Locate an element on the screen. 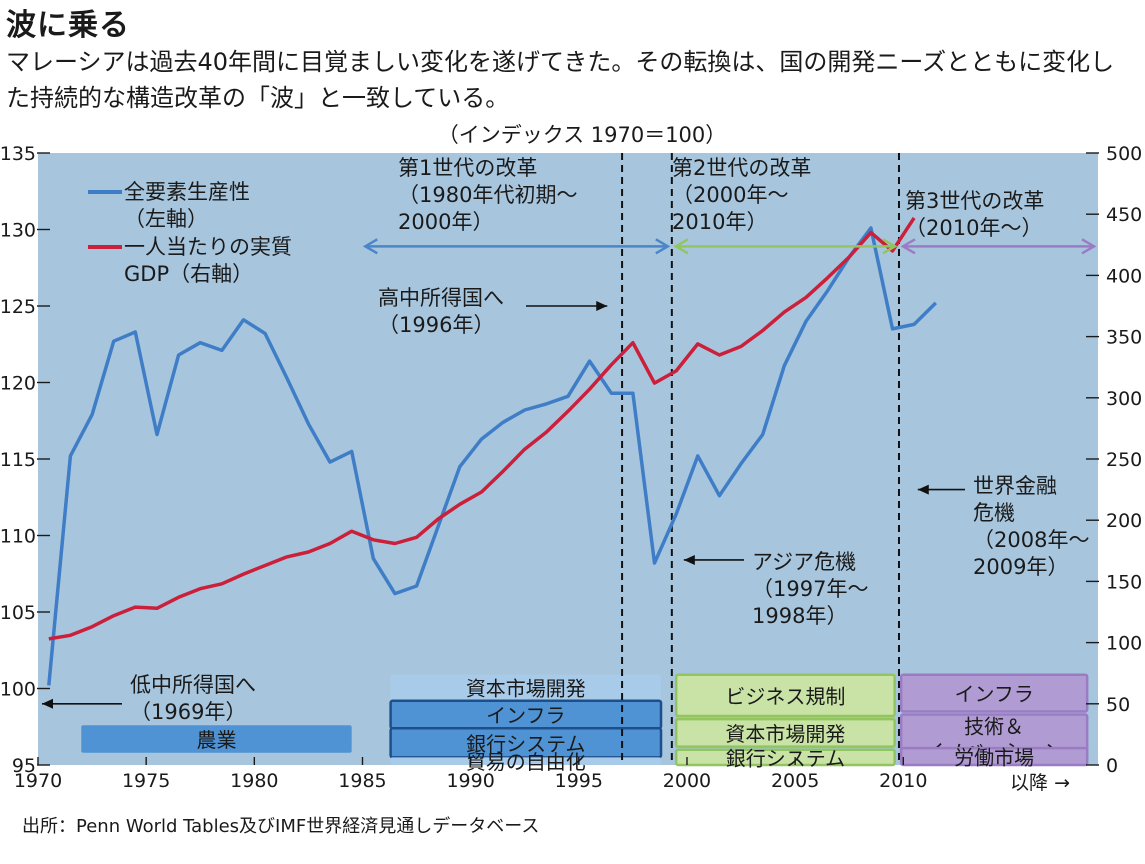  y-left-tick-label: 135 is located at coordinates (18, 154).